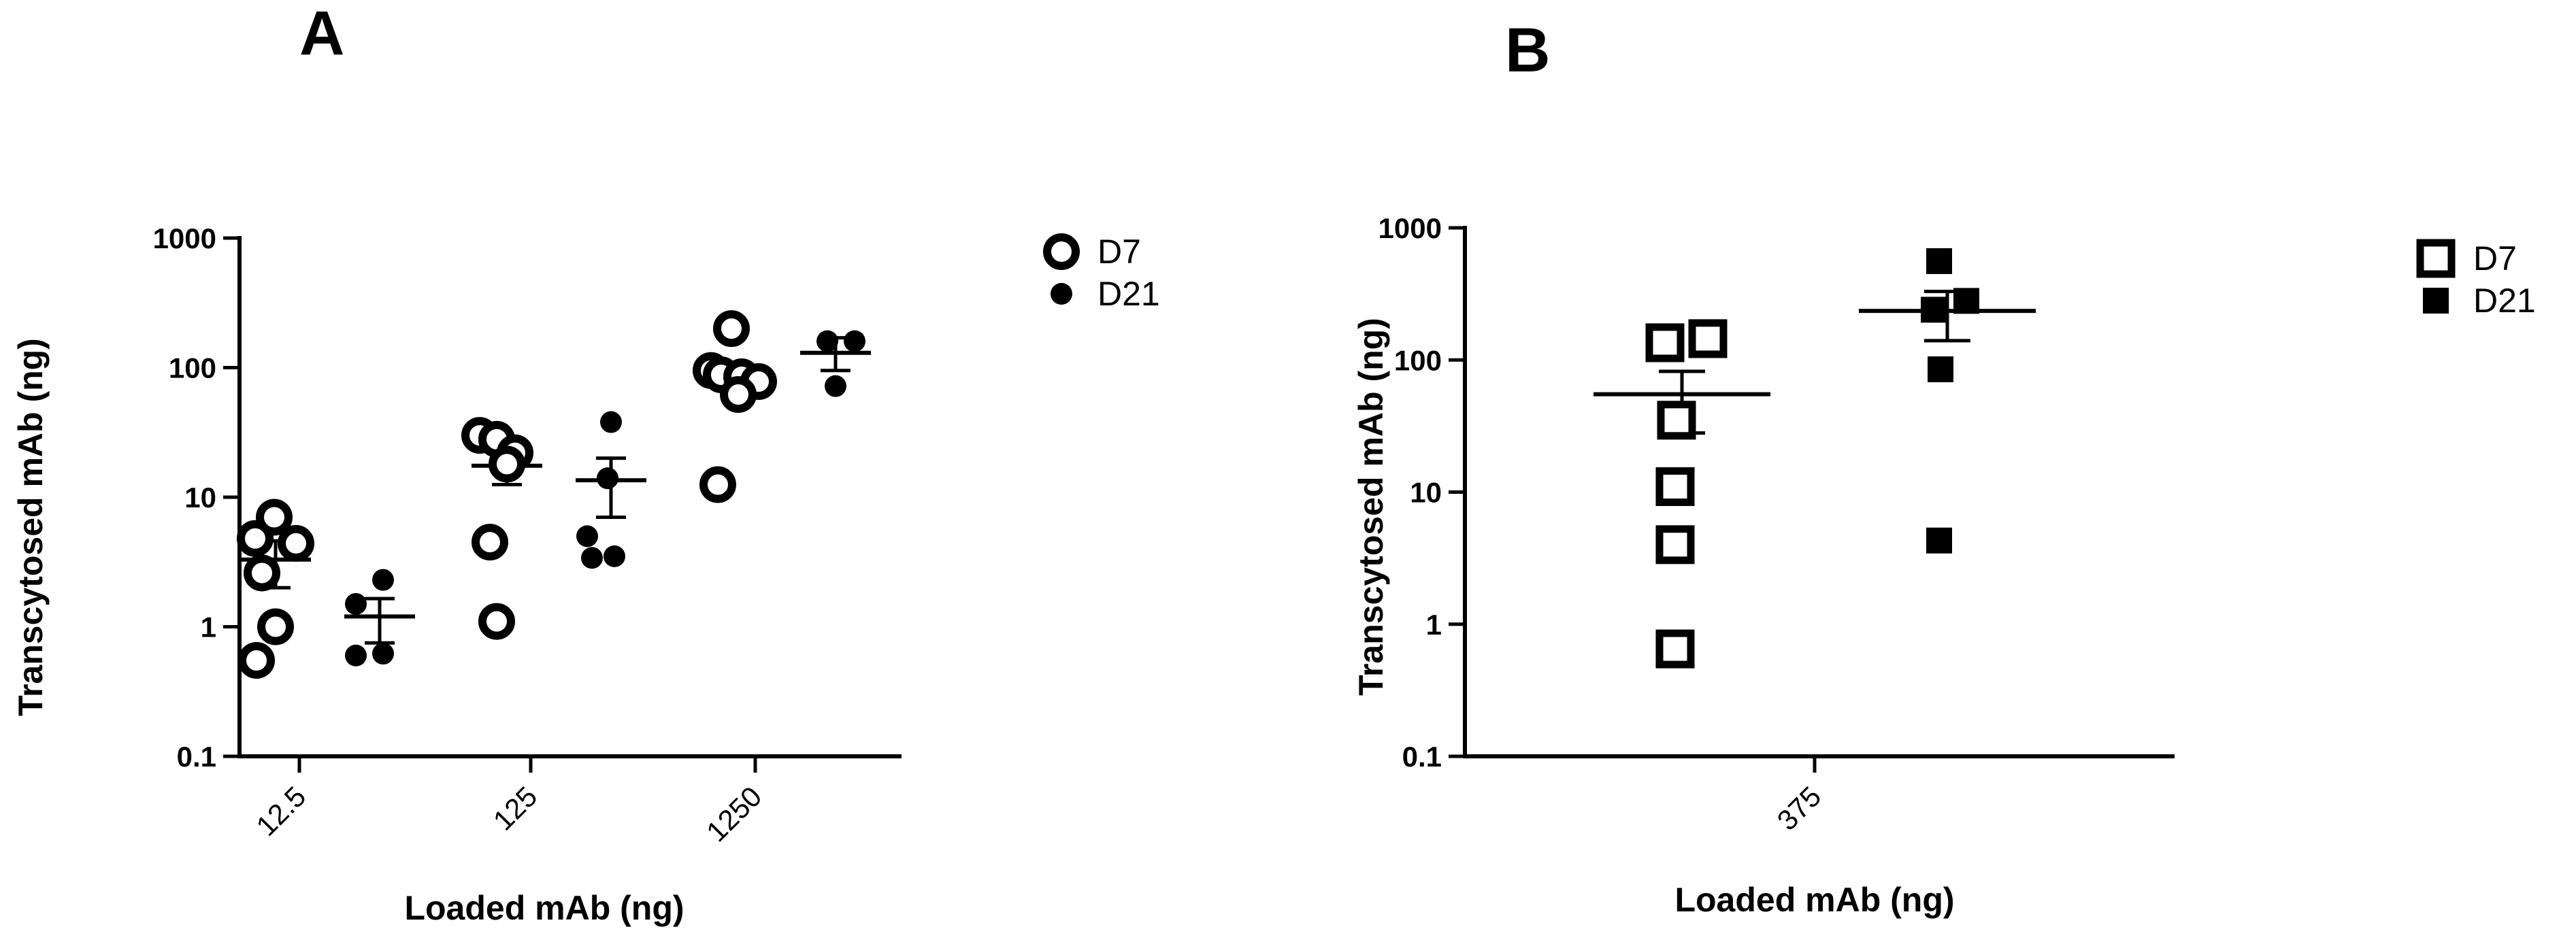  What do you see at coordinates (1418, 360) in the screenshot?
I see `panel-b-y-tick-label: 100` at bounding box center [1418, 360].